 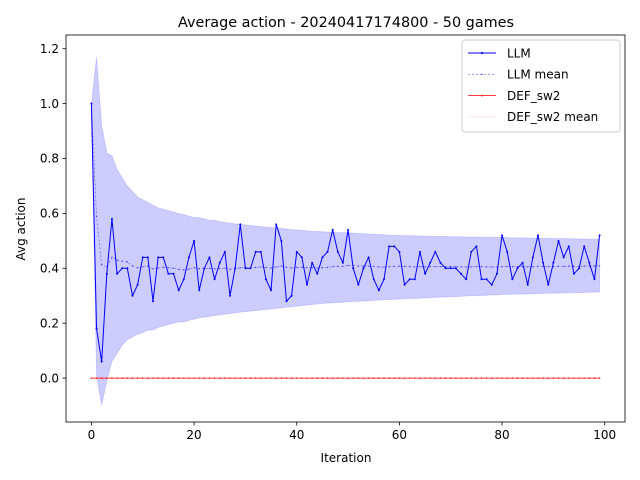 What do you see at coordinates (193, 435) in the screenshot?
I see `x-tick-label: 20` at bounding box center [193, 435].